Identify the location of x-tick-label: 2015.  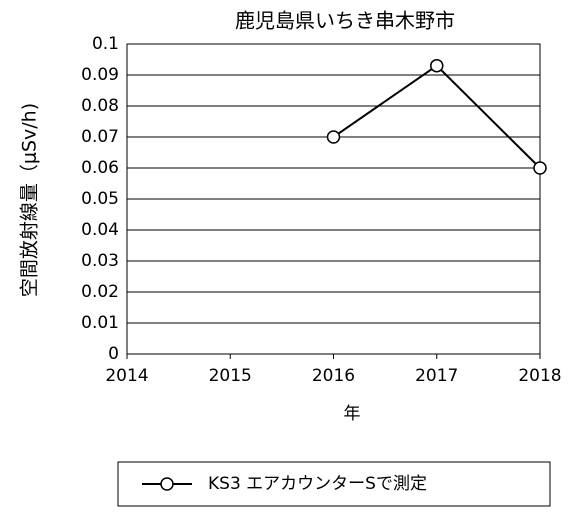
(230, 376).